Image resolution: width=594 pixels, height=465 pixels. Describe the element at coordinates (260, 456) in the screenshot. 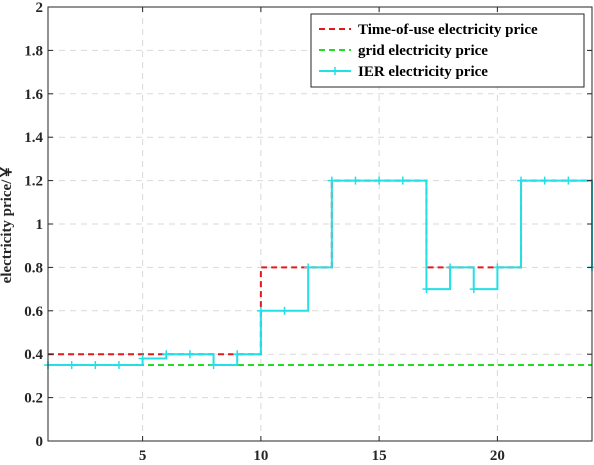

I see `x-tick-label: 10` at that location.